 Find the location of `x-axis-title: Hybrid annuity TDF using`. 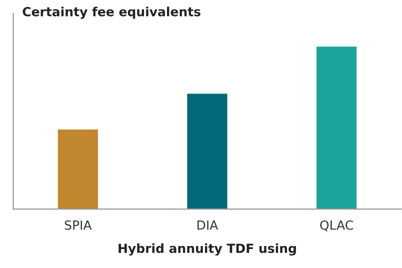

x-axis-title: Hybrid annuity TDF using is located at coordinates (207, 249).